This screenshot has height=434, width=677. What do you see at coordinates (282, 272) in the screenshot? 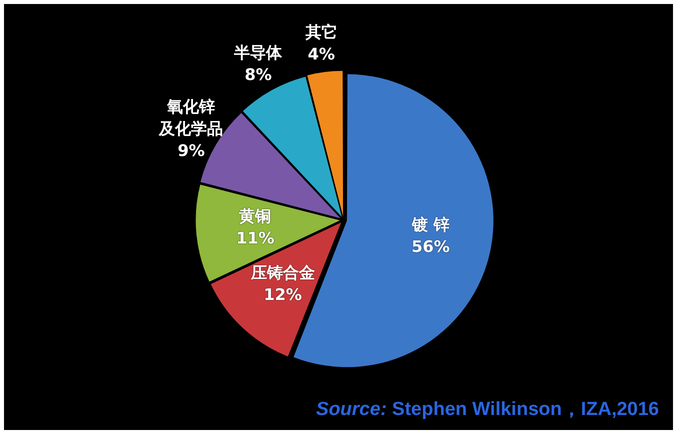
I see `slice-label: 压铸合金` at bounding box center [282, 272].